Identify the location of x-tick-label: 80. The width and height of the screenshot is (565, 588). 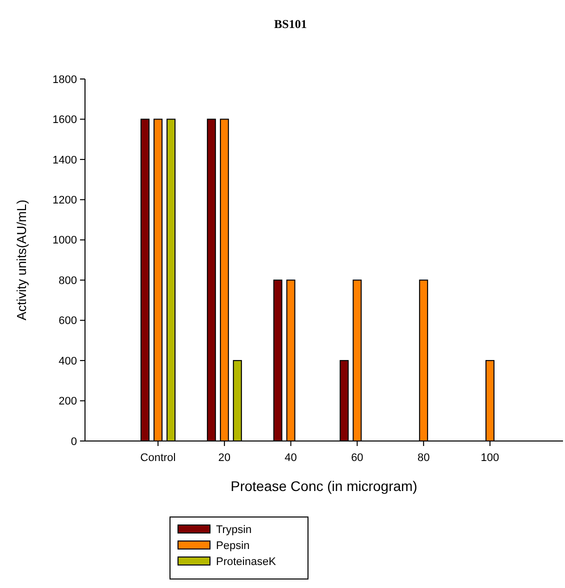
(423, 458).